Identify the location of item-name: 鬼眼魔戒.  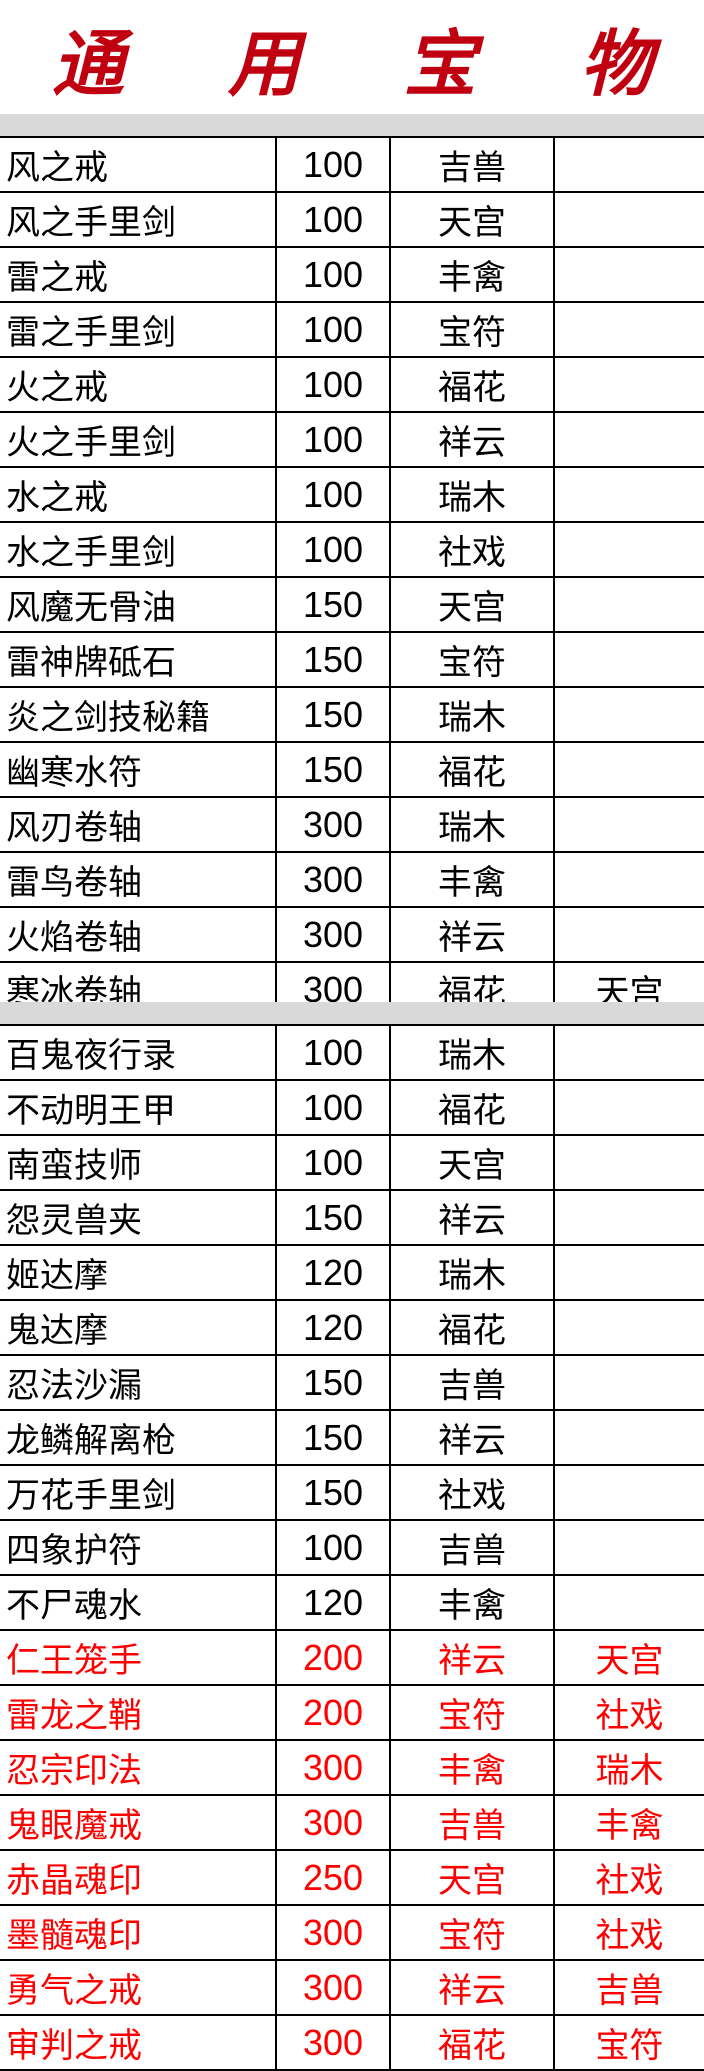
(138, 1823).